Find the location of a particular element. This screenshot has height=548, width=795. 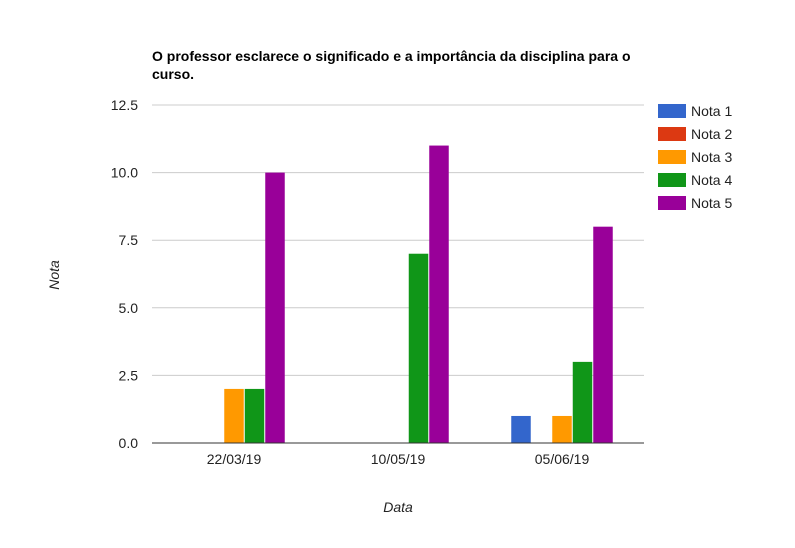

x-tick-label: 10/05/19 is located at coordinates (398, 459).